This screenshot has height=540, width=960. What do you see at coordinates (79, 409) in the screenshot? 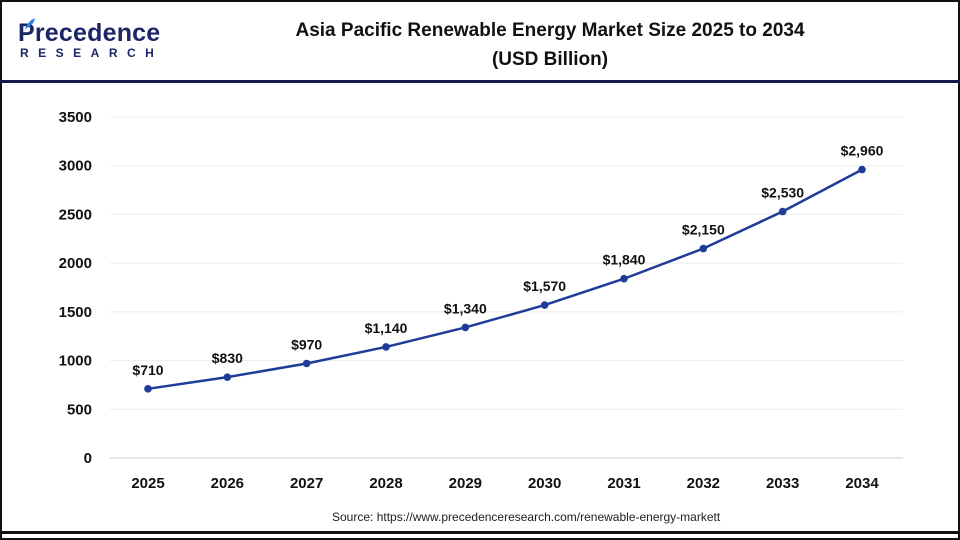
I see `y-tick-label: 500` at bounding box center [79, 409].